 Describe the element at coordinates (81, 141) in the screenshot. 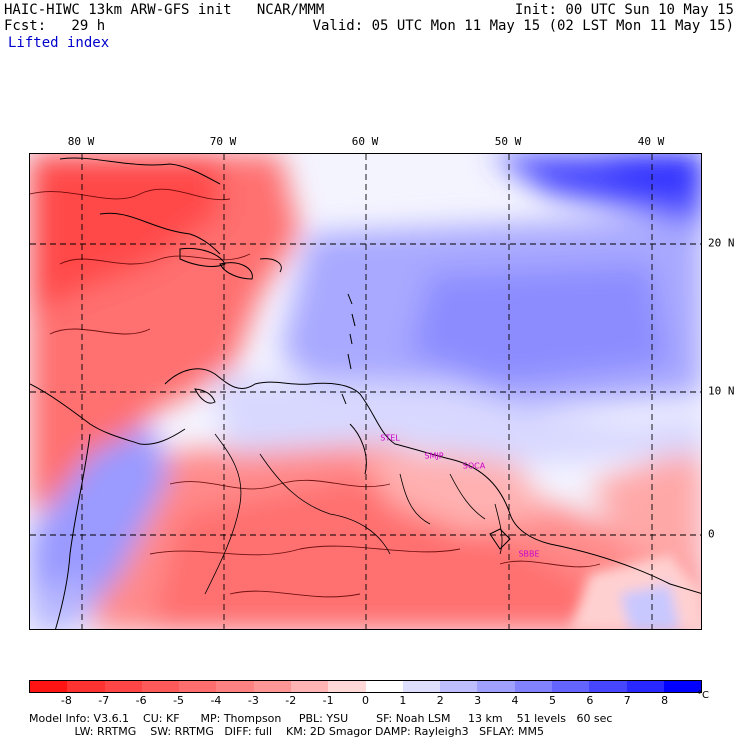

I see `lon-label-80w: 80 W` at that location.